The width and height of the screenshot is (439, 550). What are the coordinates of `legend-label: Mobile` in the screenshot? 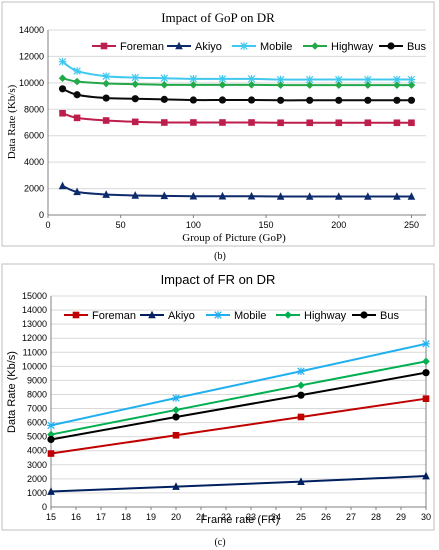 It's located at (250, 316).